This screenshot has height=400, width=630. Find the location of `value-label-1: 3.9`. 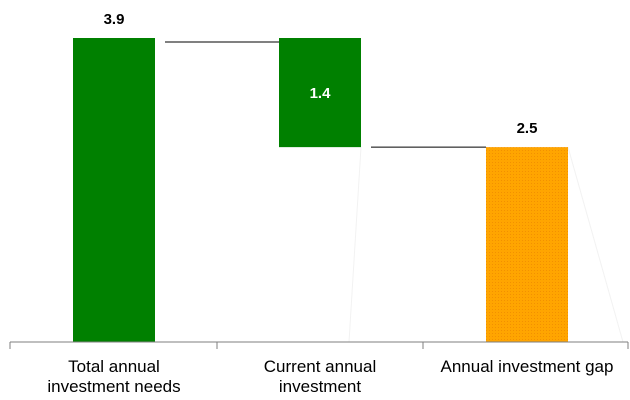

value-label-1: 3.9 is located at coordinates (114, 19).